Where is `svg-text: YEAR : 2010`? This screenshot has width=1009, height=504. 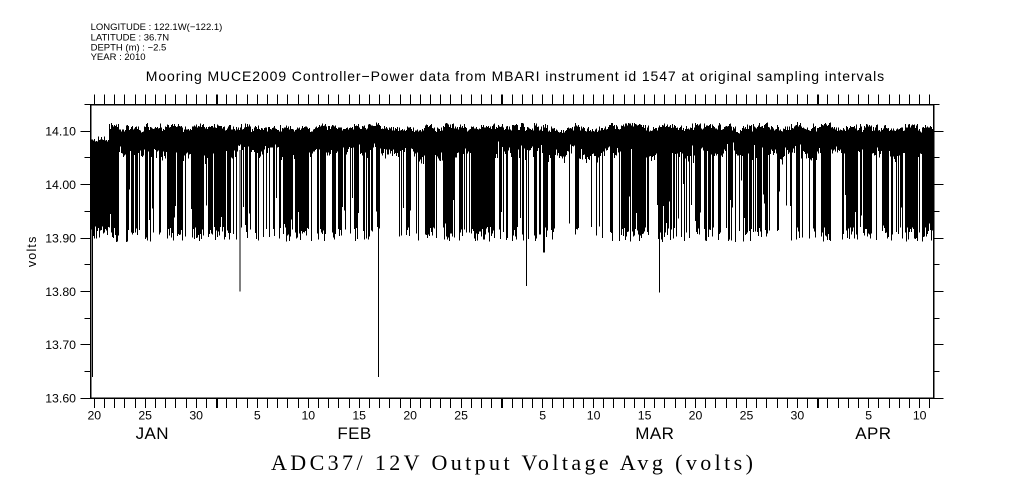
svg-text: YEAR : 2010 is located at coordinates (118, 57).